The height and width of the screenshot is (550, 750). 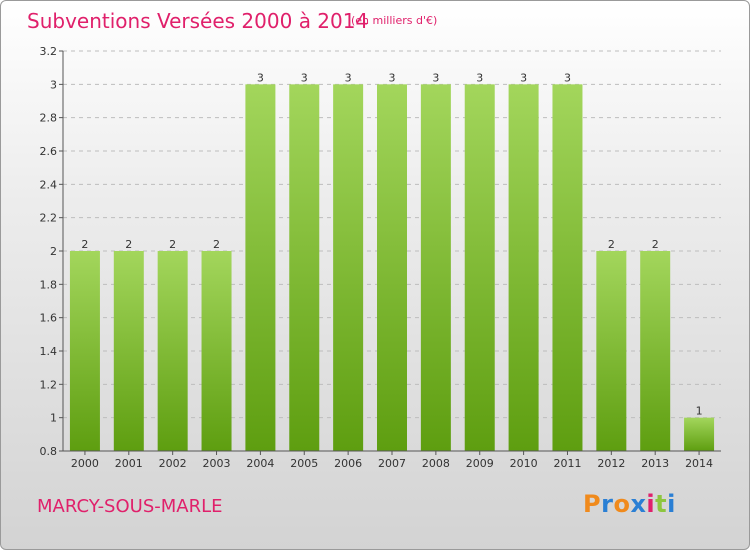 I want to click on y-tick-label: 2.6, so click(x=49, y=151).